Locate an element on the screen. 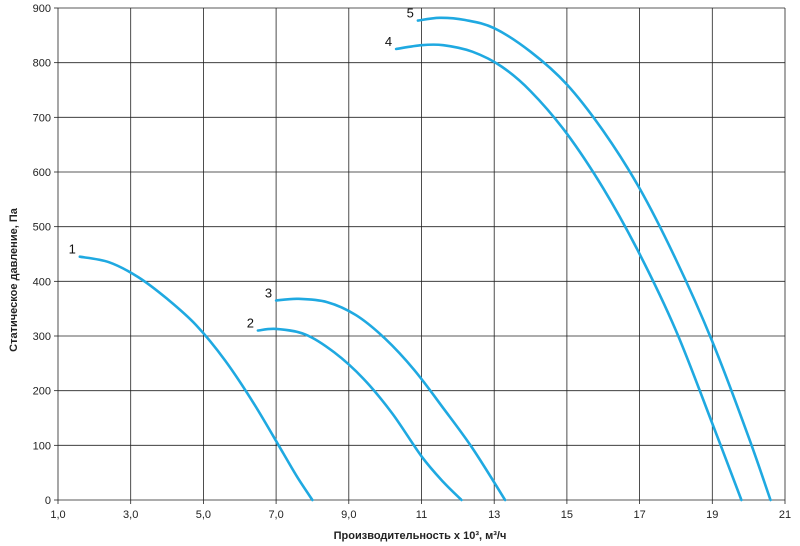 The image size is (800, 546). y-axis-title: Статическое давление, Па is located at coordinates (14, 279).